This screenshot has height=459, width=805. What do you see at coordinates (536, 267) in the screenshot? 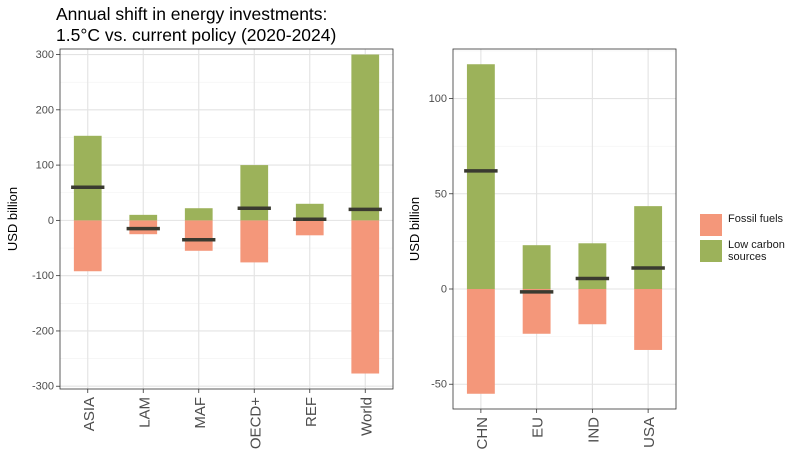
I see `bar-lowcarbon-eu` at bounding box center [536, 267].